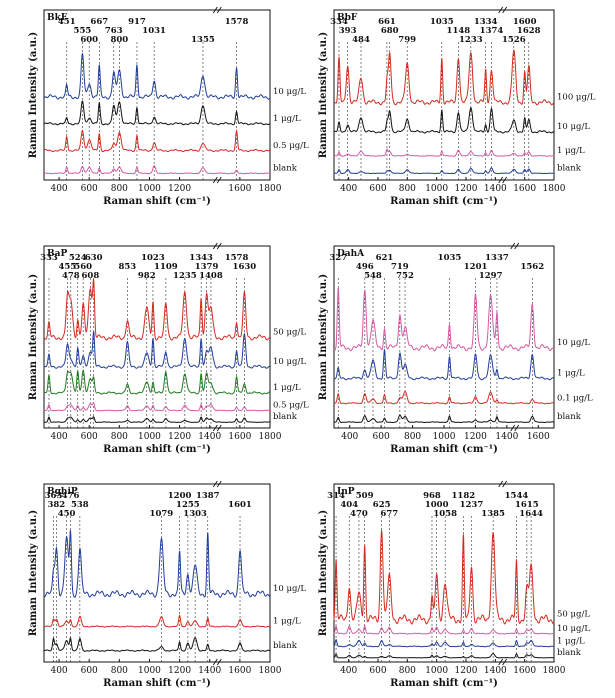 The image size is (615, 698). Describe the element at coordinates (351, 254) in the screenshot. I see `panel-title: DahA` at that location.